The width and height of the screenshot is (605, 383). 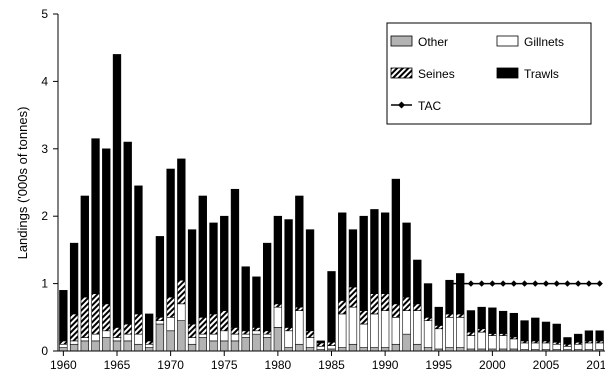 What do you see at coordinates (353, 297) in the screenshot?
I see `bar-seines-1987` at bounding box center [353, 297].